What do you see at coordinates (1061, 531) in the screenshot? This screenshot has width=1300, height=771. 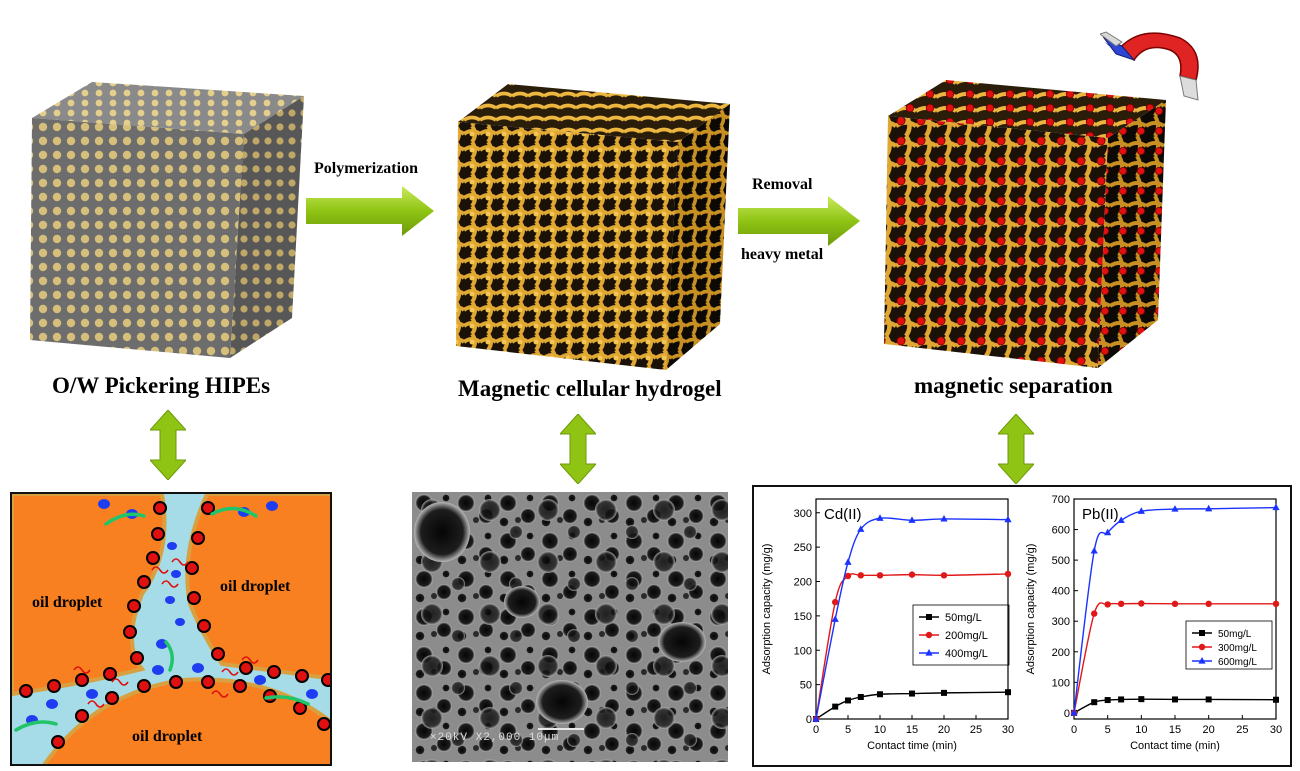 I see `y-tick-label: 600` at bounding box center [1061, 531].